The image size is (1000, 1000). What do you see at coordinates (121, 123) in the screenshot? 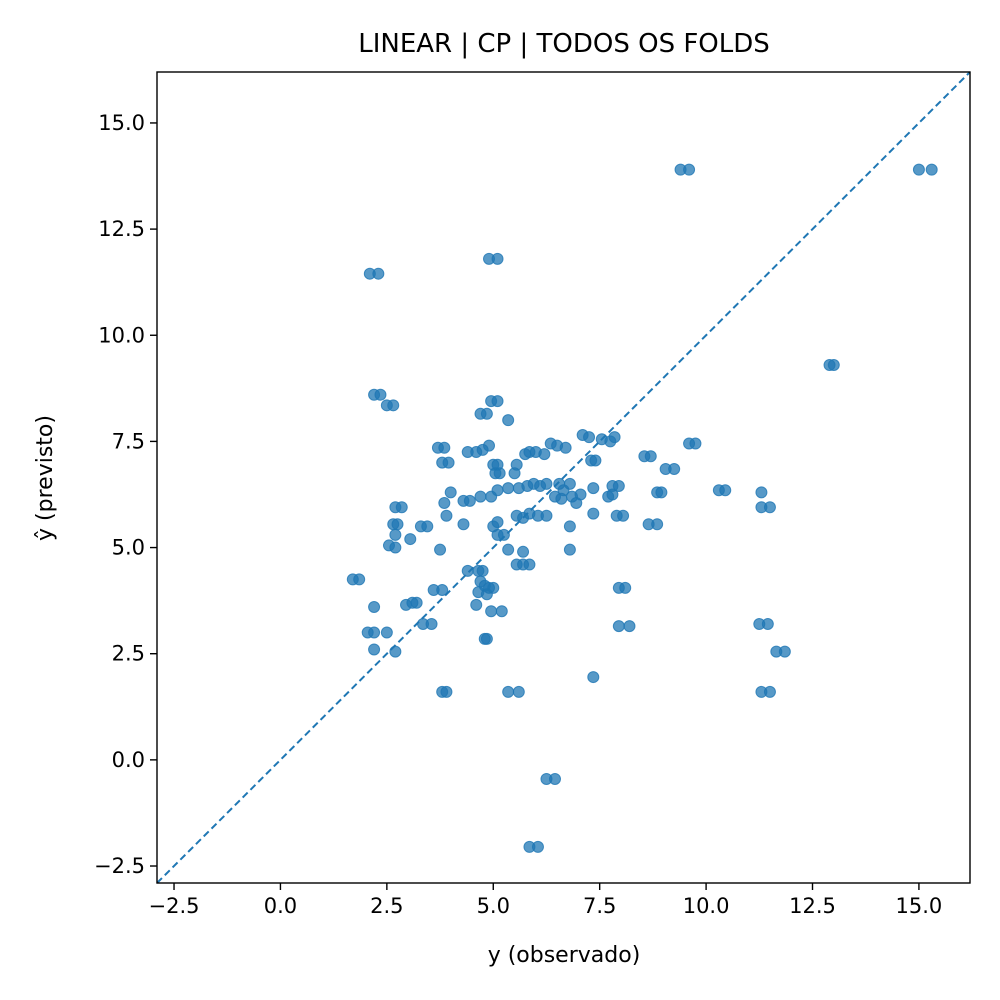
I see `y-tick-label: 15.0` at bounding box center [121, 123].